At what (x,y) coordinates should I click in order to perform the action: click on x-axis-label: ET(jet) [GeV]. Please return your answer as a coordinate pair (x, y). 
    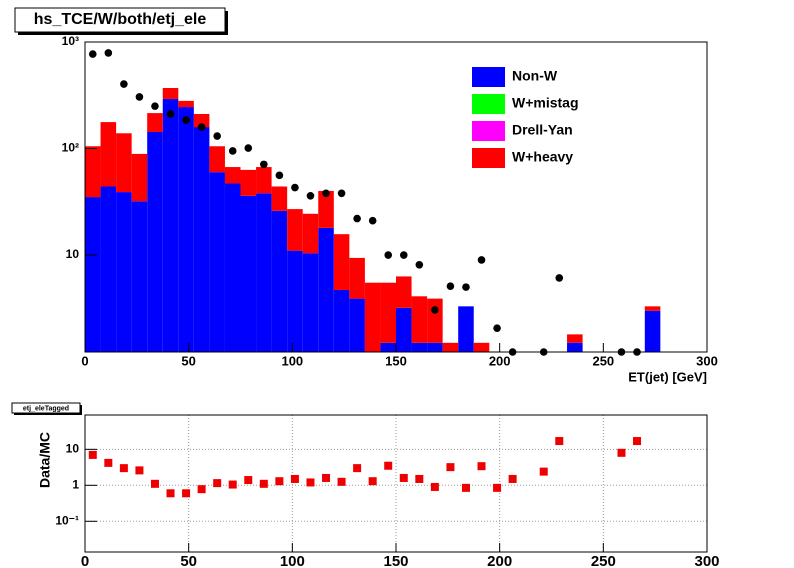
    Looking at the image, I should click on (667, 376).